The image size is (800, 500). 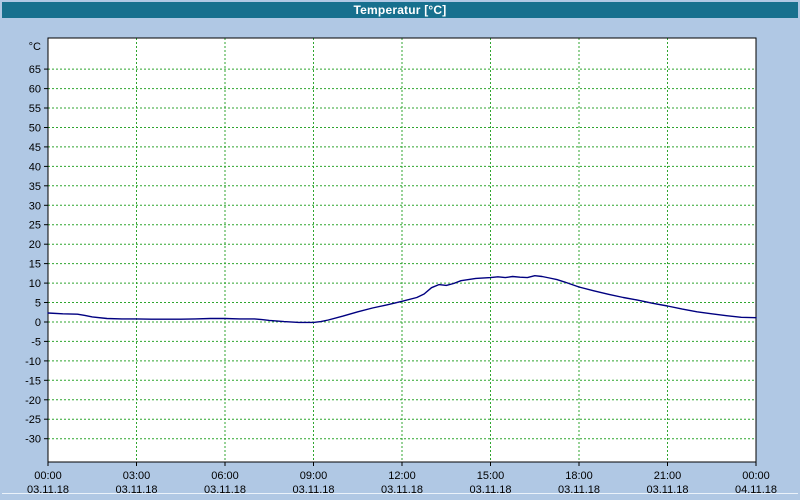 I want to click on svg-text: 35, so click(x=35, y=187).